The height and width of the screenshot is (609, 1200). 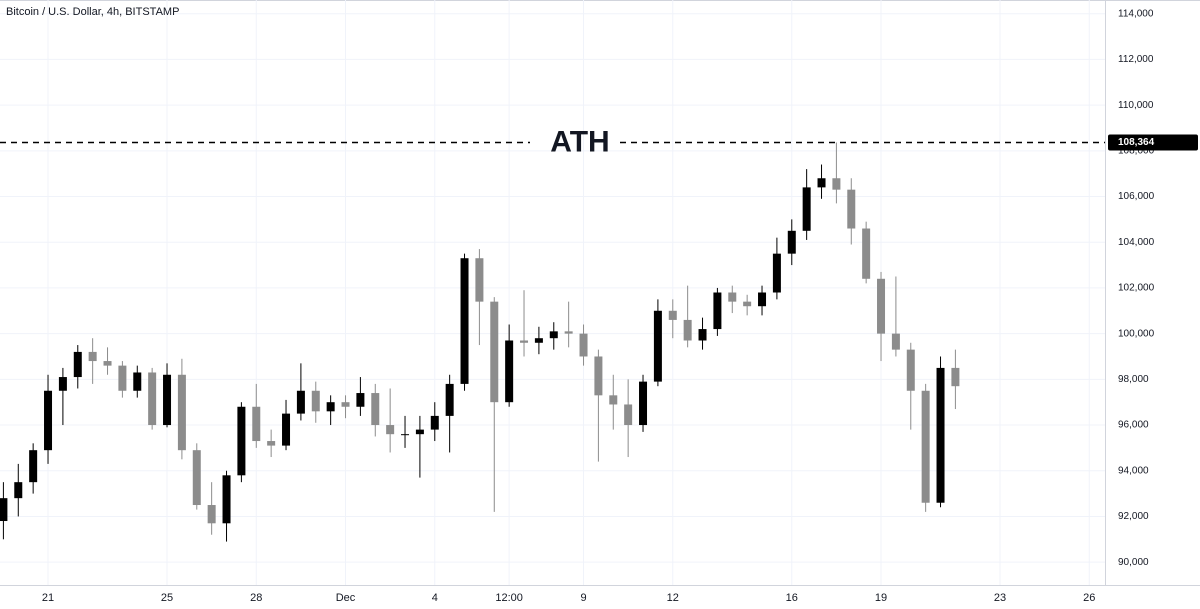 What do you see at coordinates (1136, 333) in the screenshot?
I see `y-tick-label: 100,000` at bounding box center [1136, 333].